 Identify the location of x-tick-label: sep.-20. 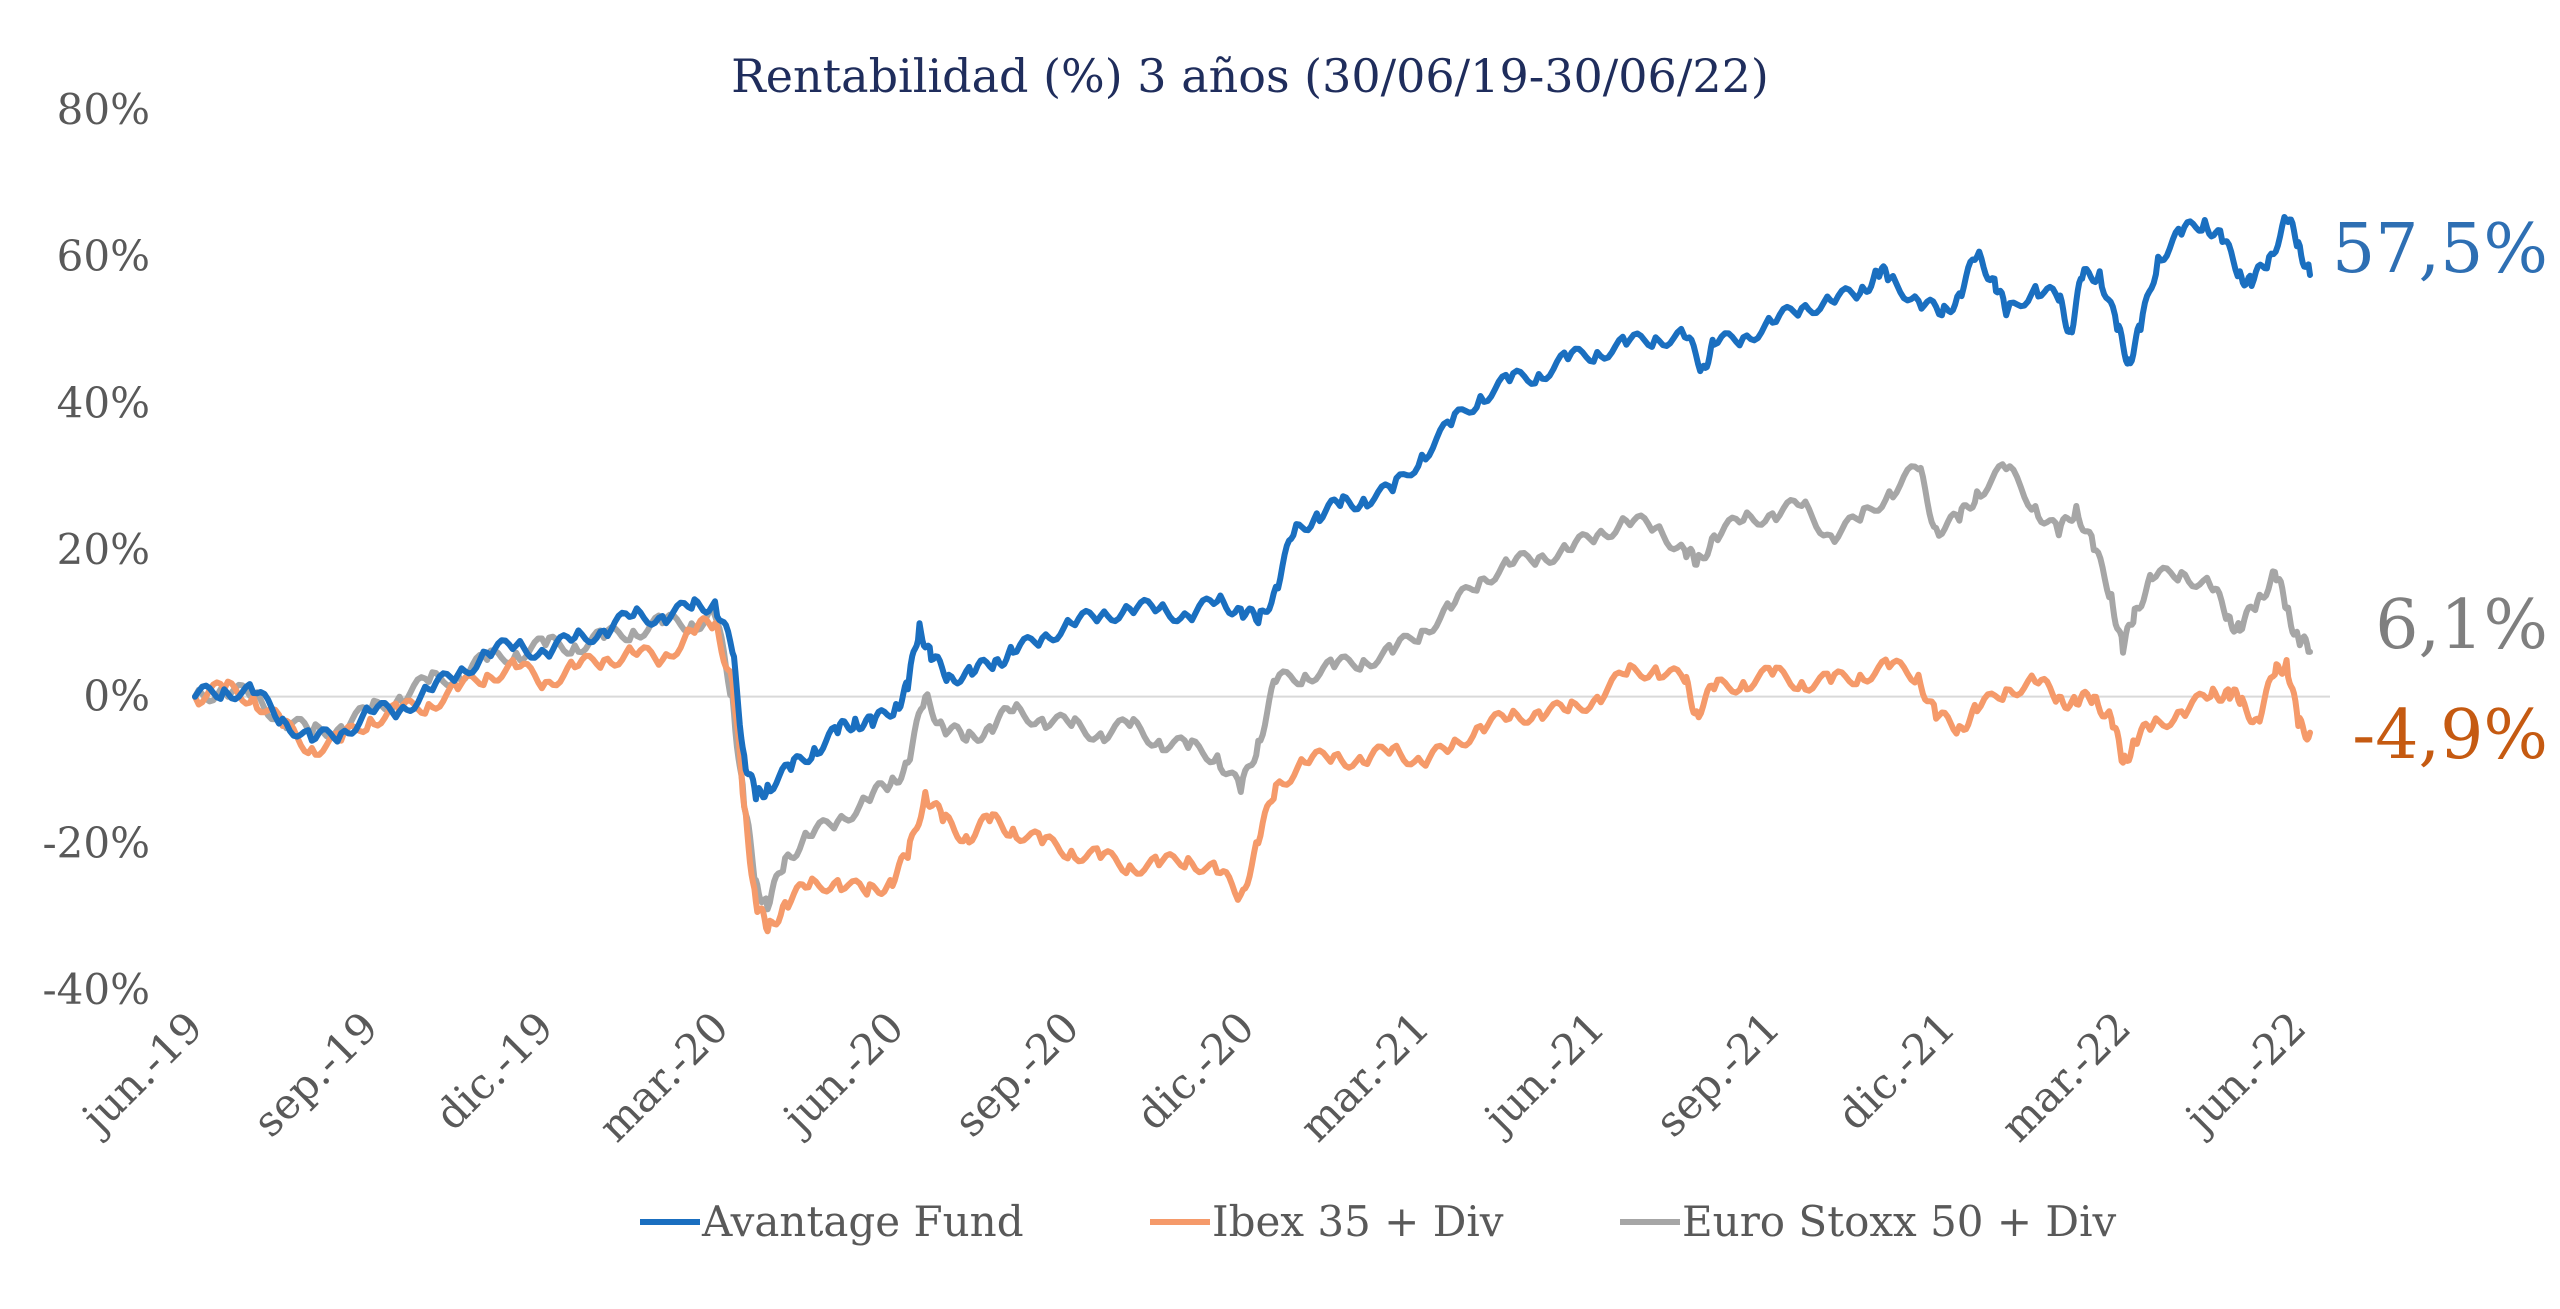
(1017, 1074).